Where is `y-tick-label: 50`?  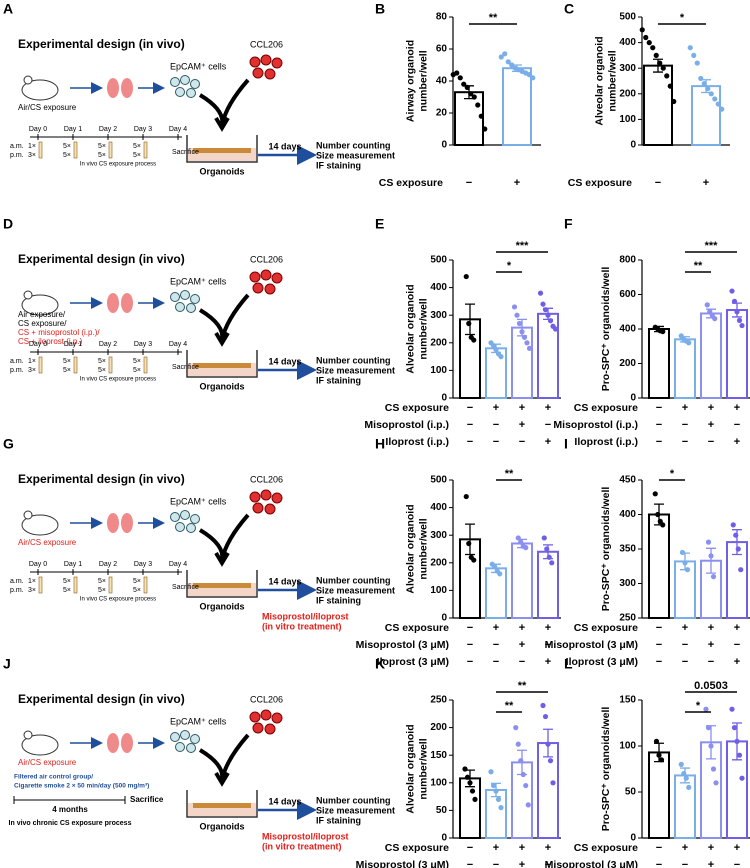
y-tick-label: 50 is located at coordinates (442, 810).